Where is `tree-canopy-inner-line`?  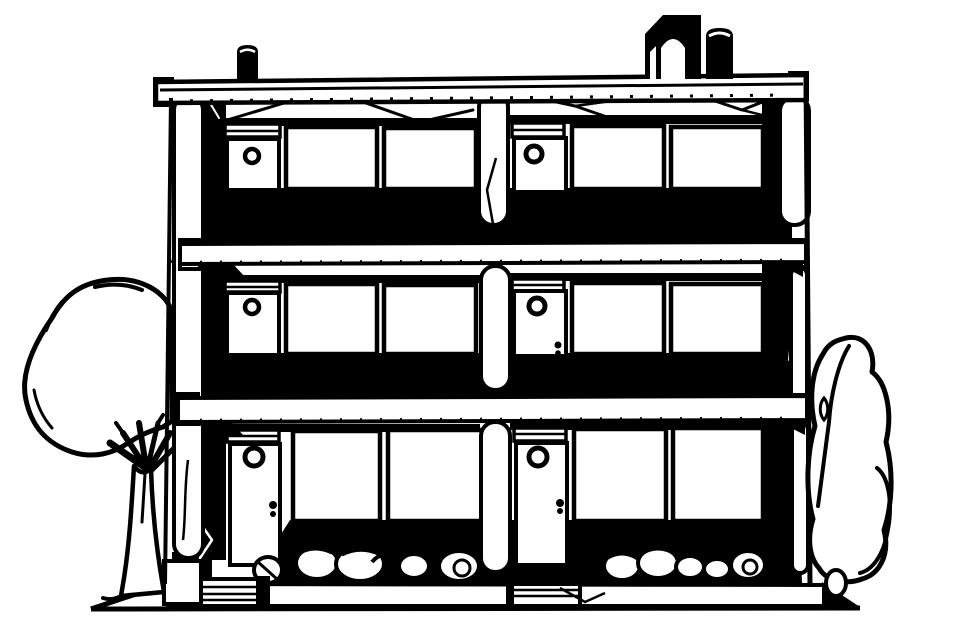 tree-canopy-inner-line is located at coordinates (118, 287).